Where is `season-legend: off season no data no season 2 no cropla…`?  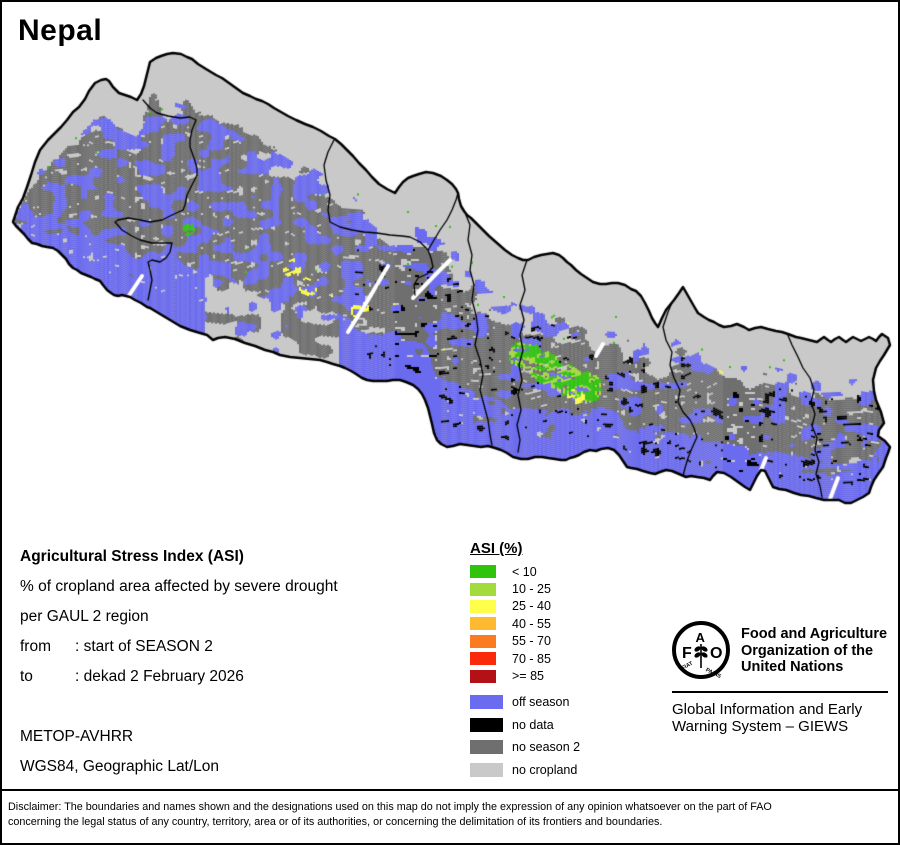
season-legend: off season no data no season 2 no cropla… is located at coordinates (525, 736).